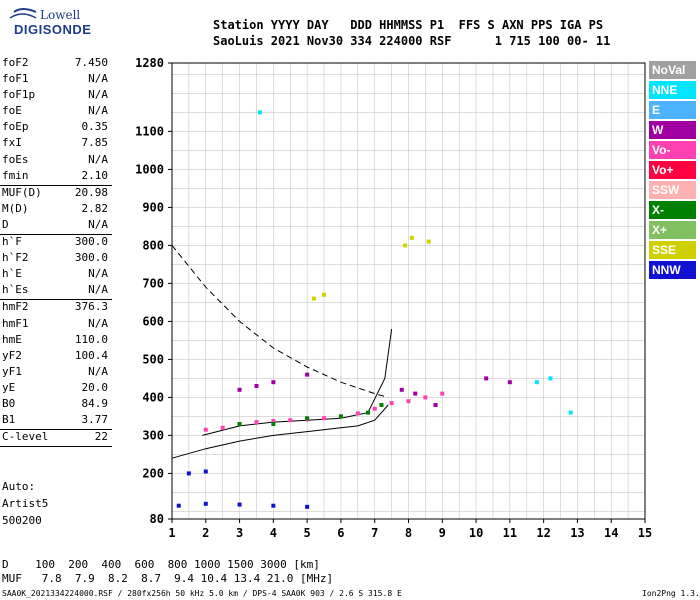  I want to click on x-tick-label: 8, so click(408, 533).